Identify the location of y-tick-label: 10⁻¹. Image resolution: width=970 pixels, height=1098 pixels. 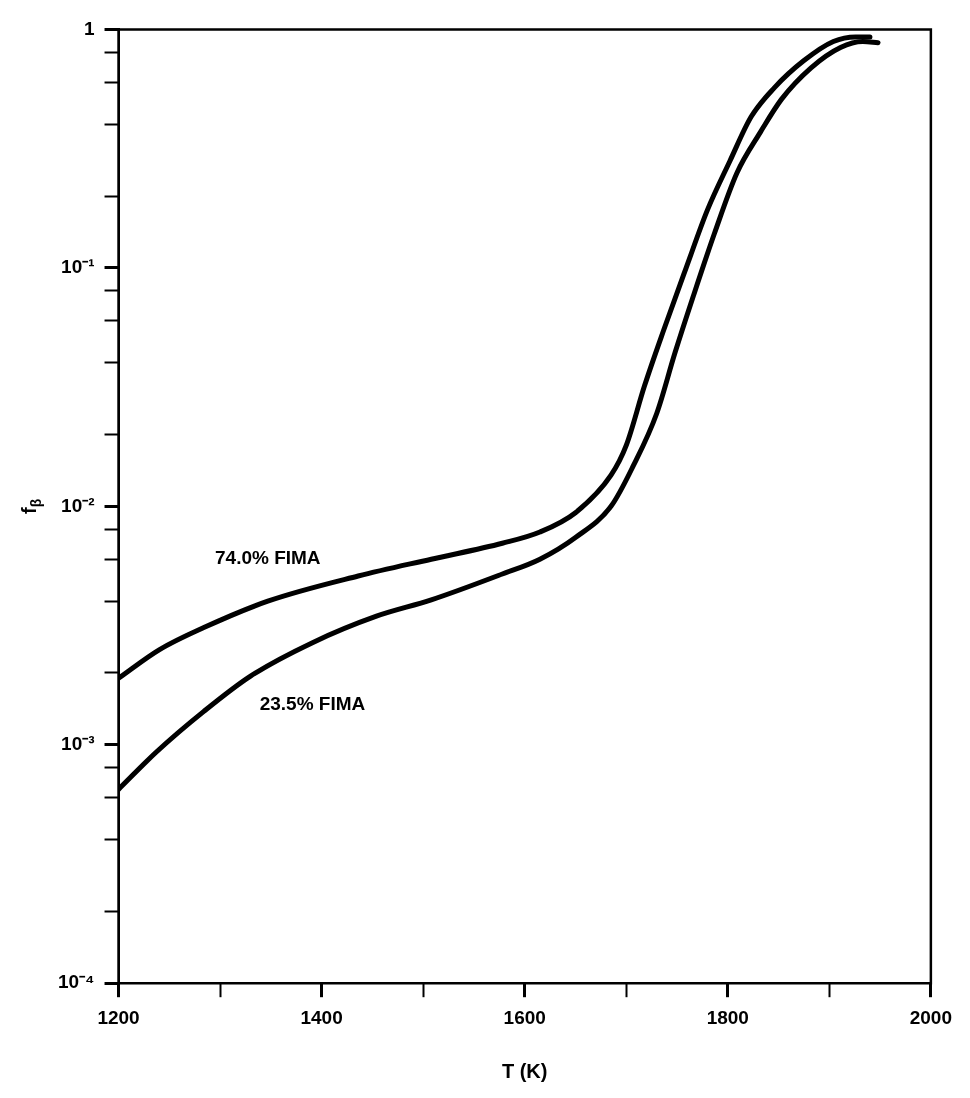
(78, 267).